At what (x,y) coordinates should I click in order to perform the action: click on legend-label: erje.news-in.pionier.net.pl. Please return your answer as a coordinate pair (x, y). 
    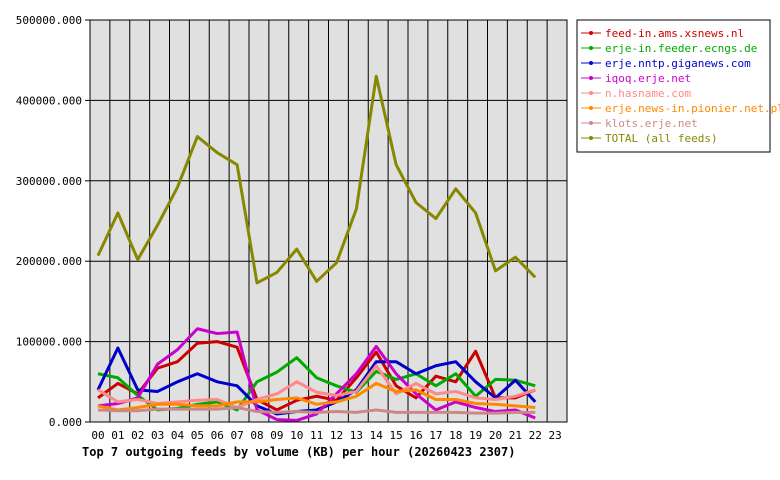
    Looking at the image, I should click on (692, 108).